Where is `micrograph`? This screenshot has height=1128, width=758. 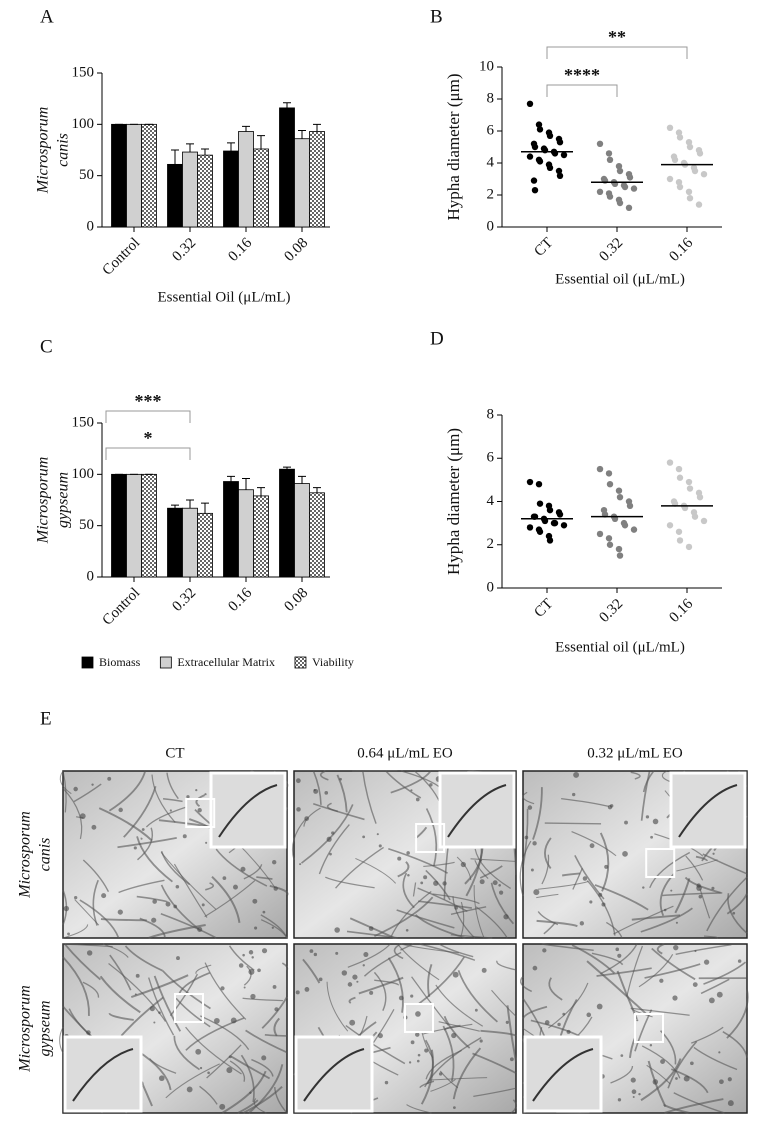 micrograph is located at coordinates (634, 1028).